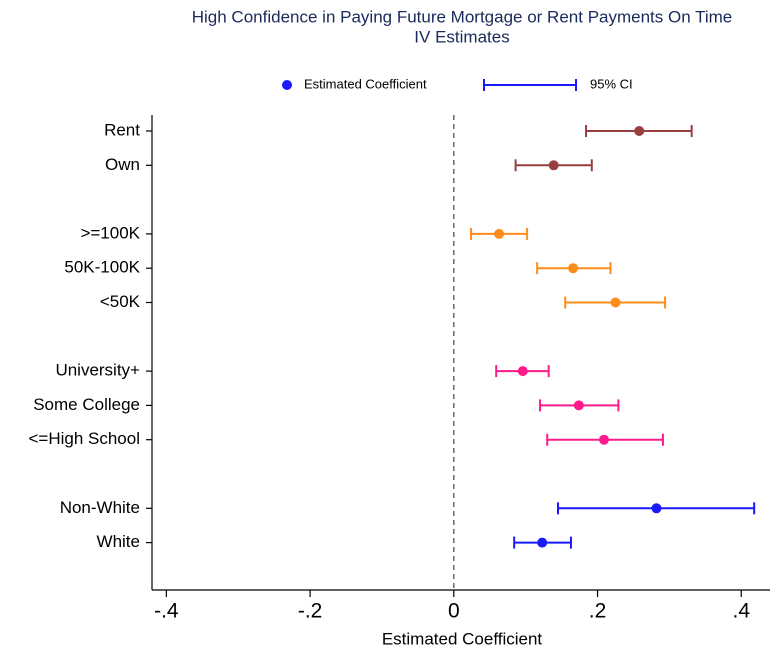  Describe the element at coordinates (110, 232) in the screenshot. I see `y-tick-label: >=100K` at that location.